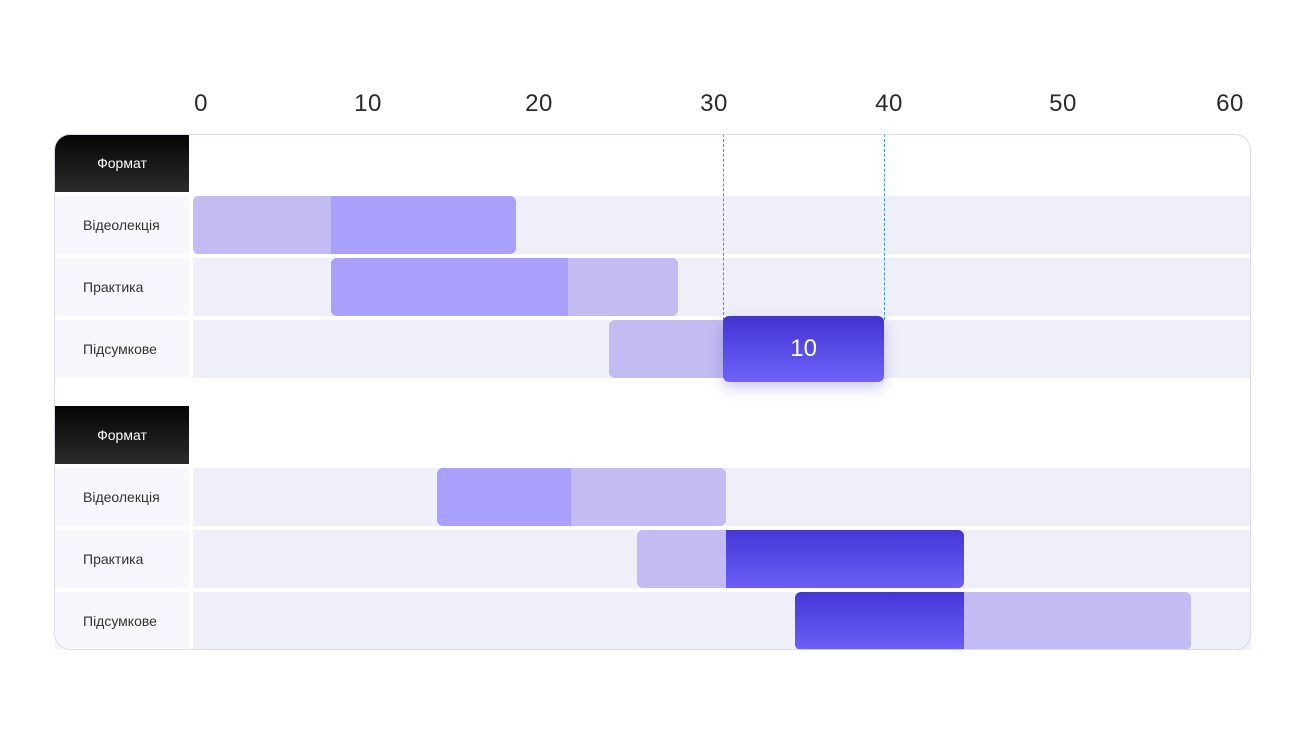  I want to click on x-tick-label: 30, so click(714, 103).